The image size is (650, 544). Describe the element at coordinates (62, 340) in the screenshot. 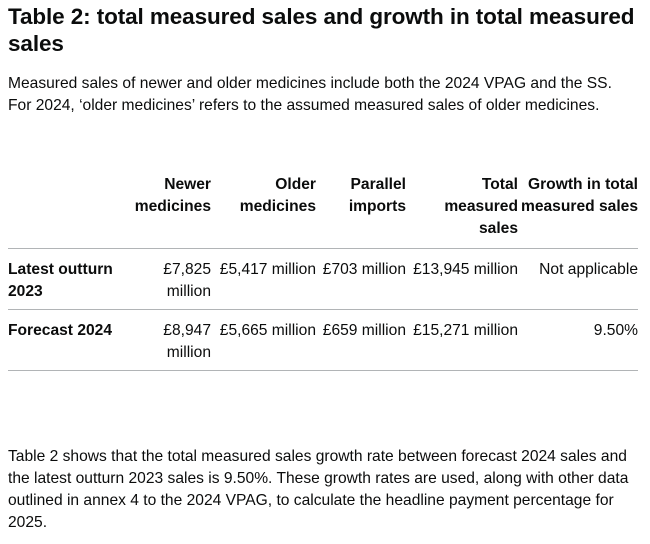

I see `row-header: Forecast 2024` at that location.